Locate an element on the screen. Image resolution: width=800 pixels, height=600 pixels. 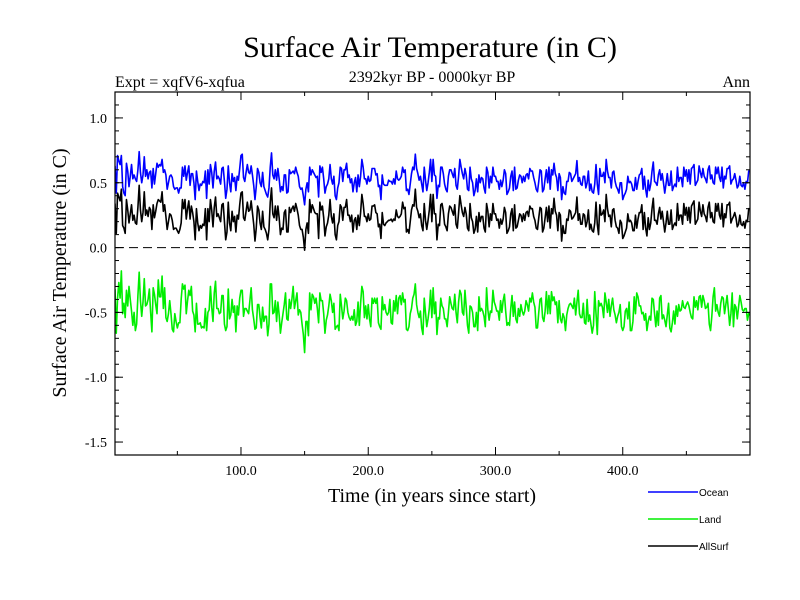
y-tick-label: 1.0 is located at coordinates (99, 119).